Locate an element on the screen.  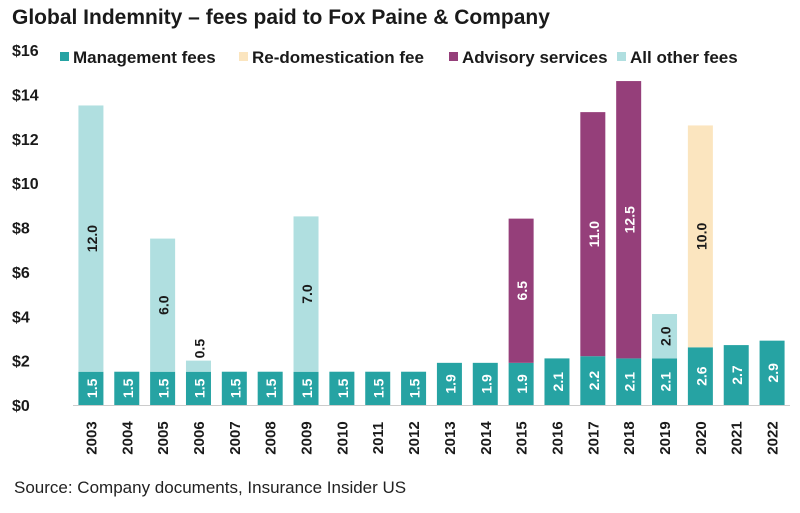
bar-segment-management-fees-2004 is located at coordinates (127, 388).